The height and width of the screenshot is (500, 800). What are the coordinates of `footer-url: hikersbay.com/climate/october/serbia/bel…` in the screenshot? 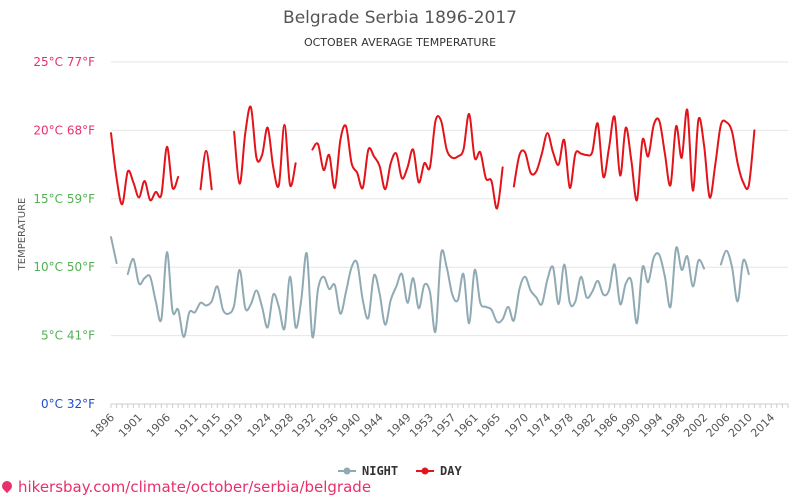 It's located at (195, 487).